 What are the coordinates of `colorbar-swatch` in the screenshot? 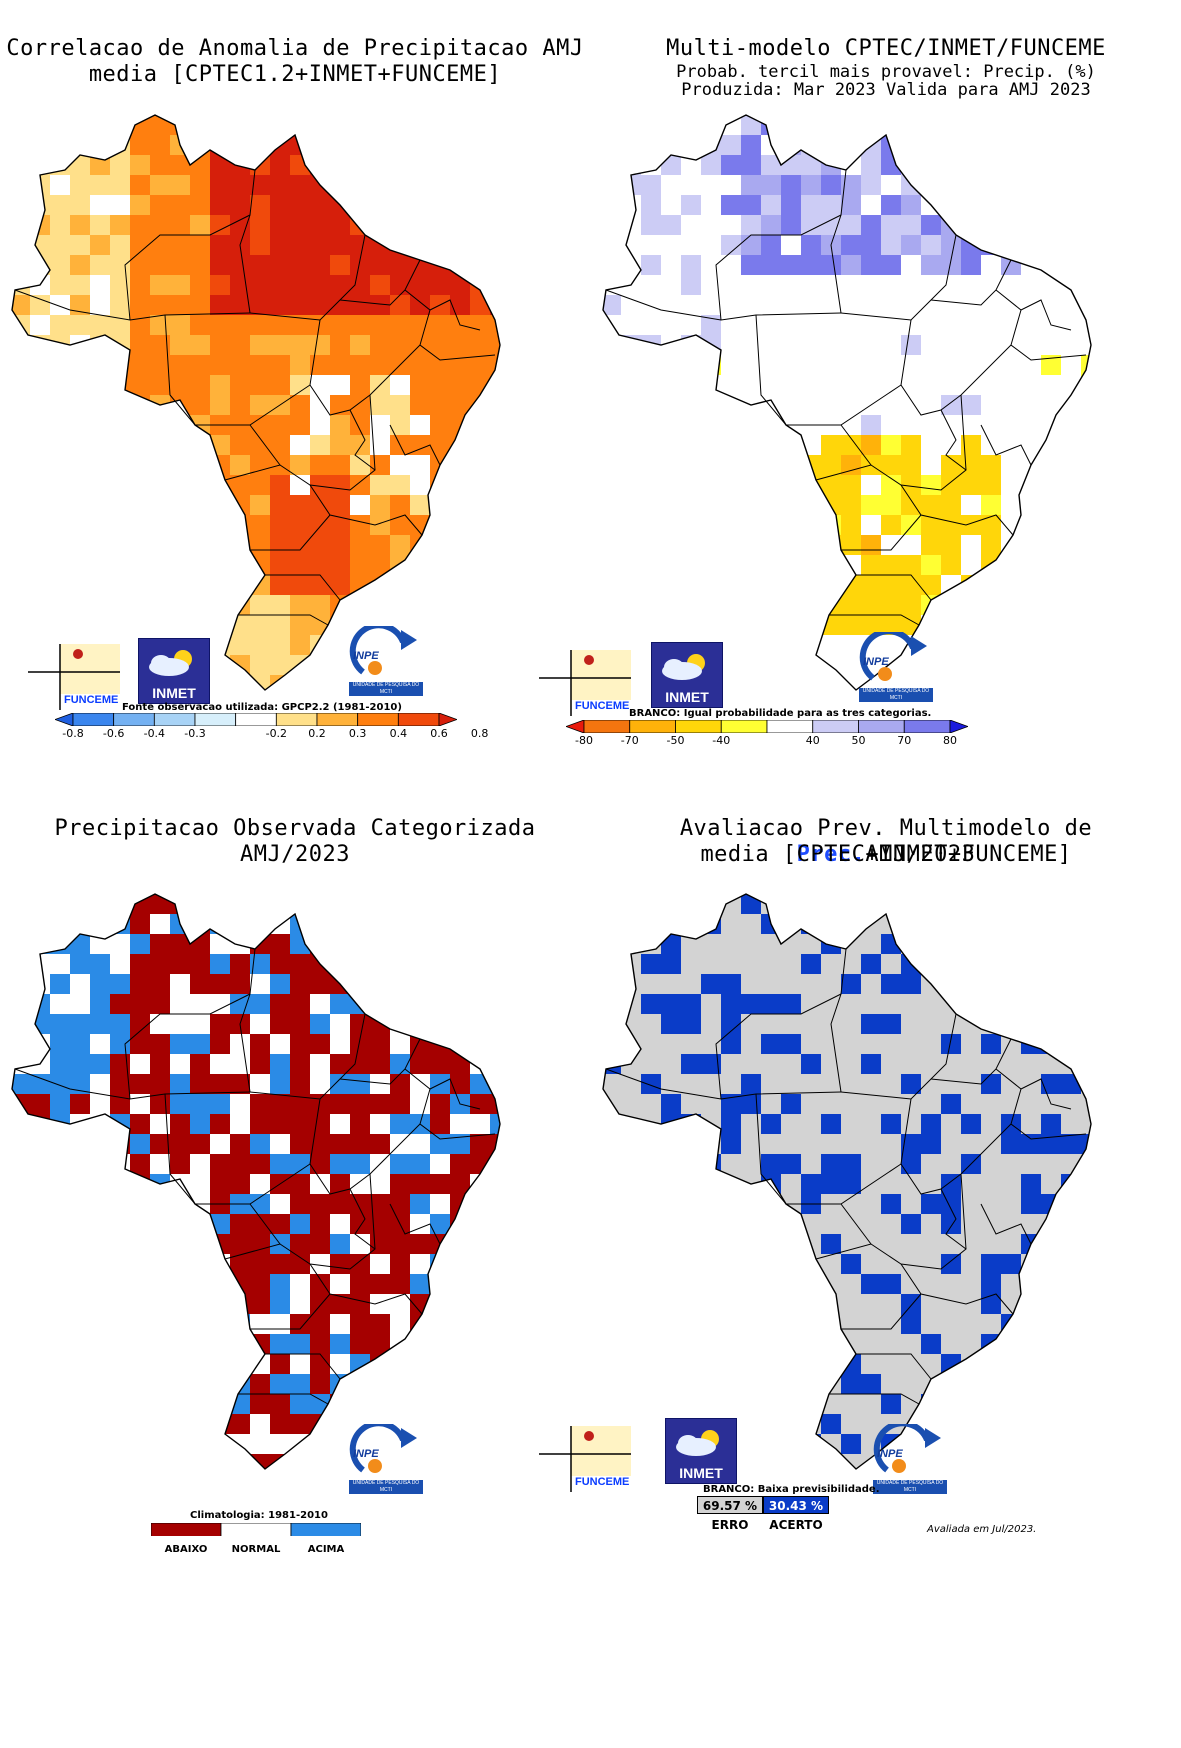 It's located at (881, 726).